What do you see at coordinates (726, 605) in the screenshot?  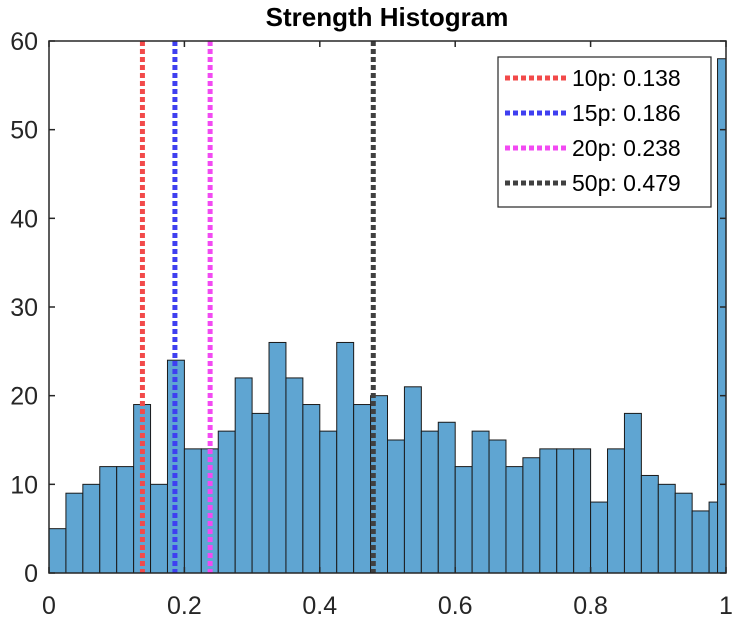 I see `x-tick-label: 1` at bounding box center [726, 605].